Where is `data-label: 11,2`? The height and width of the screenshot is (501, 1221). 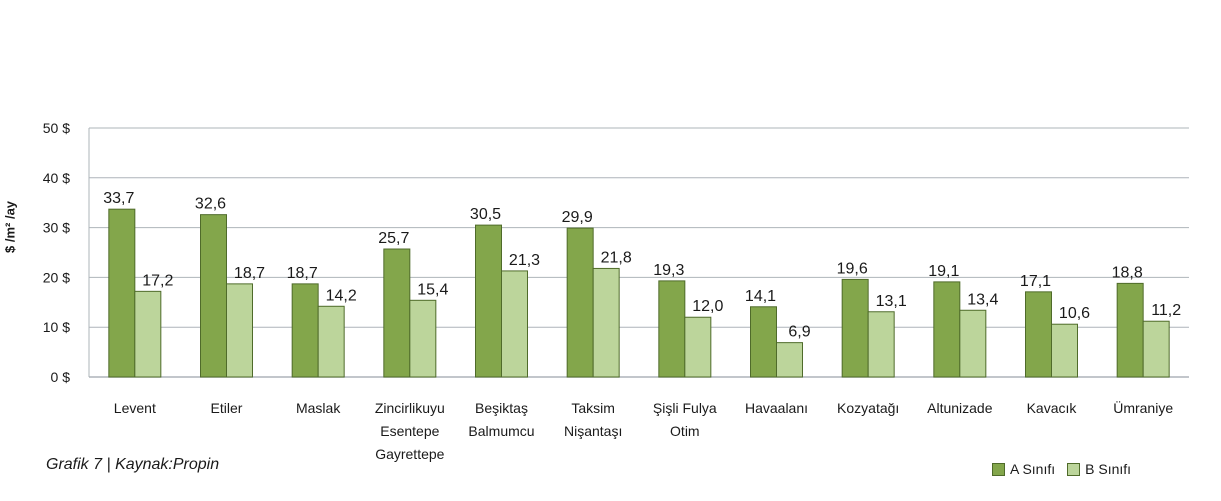
data-label: 11,2 is located at coordinates (1166, 310).